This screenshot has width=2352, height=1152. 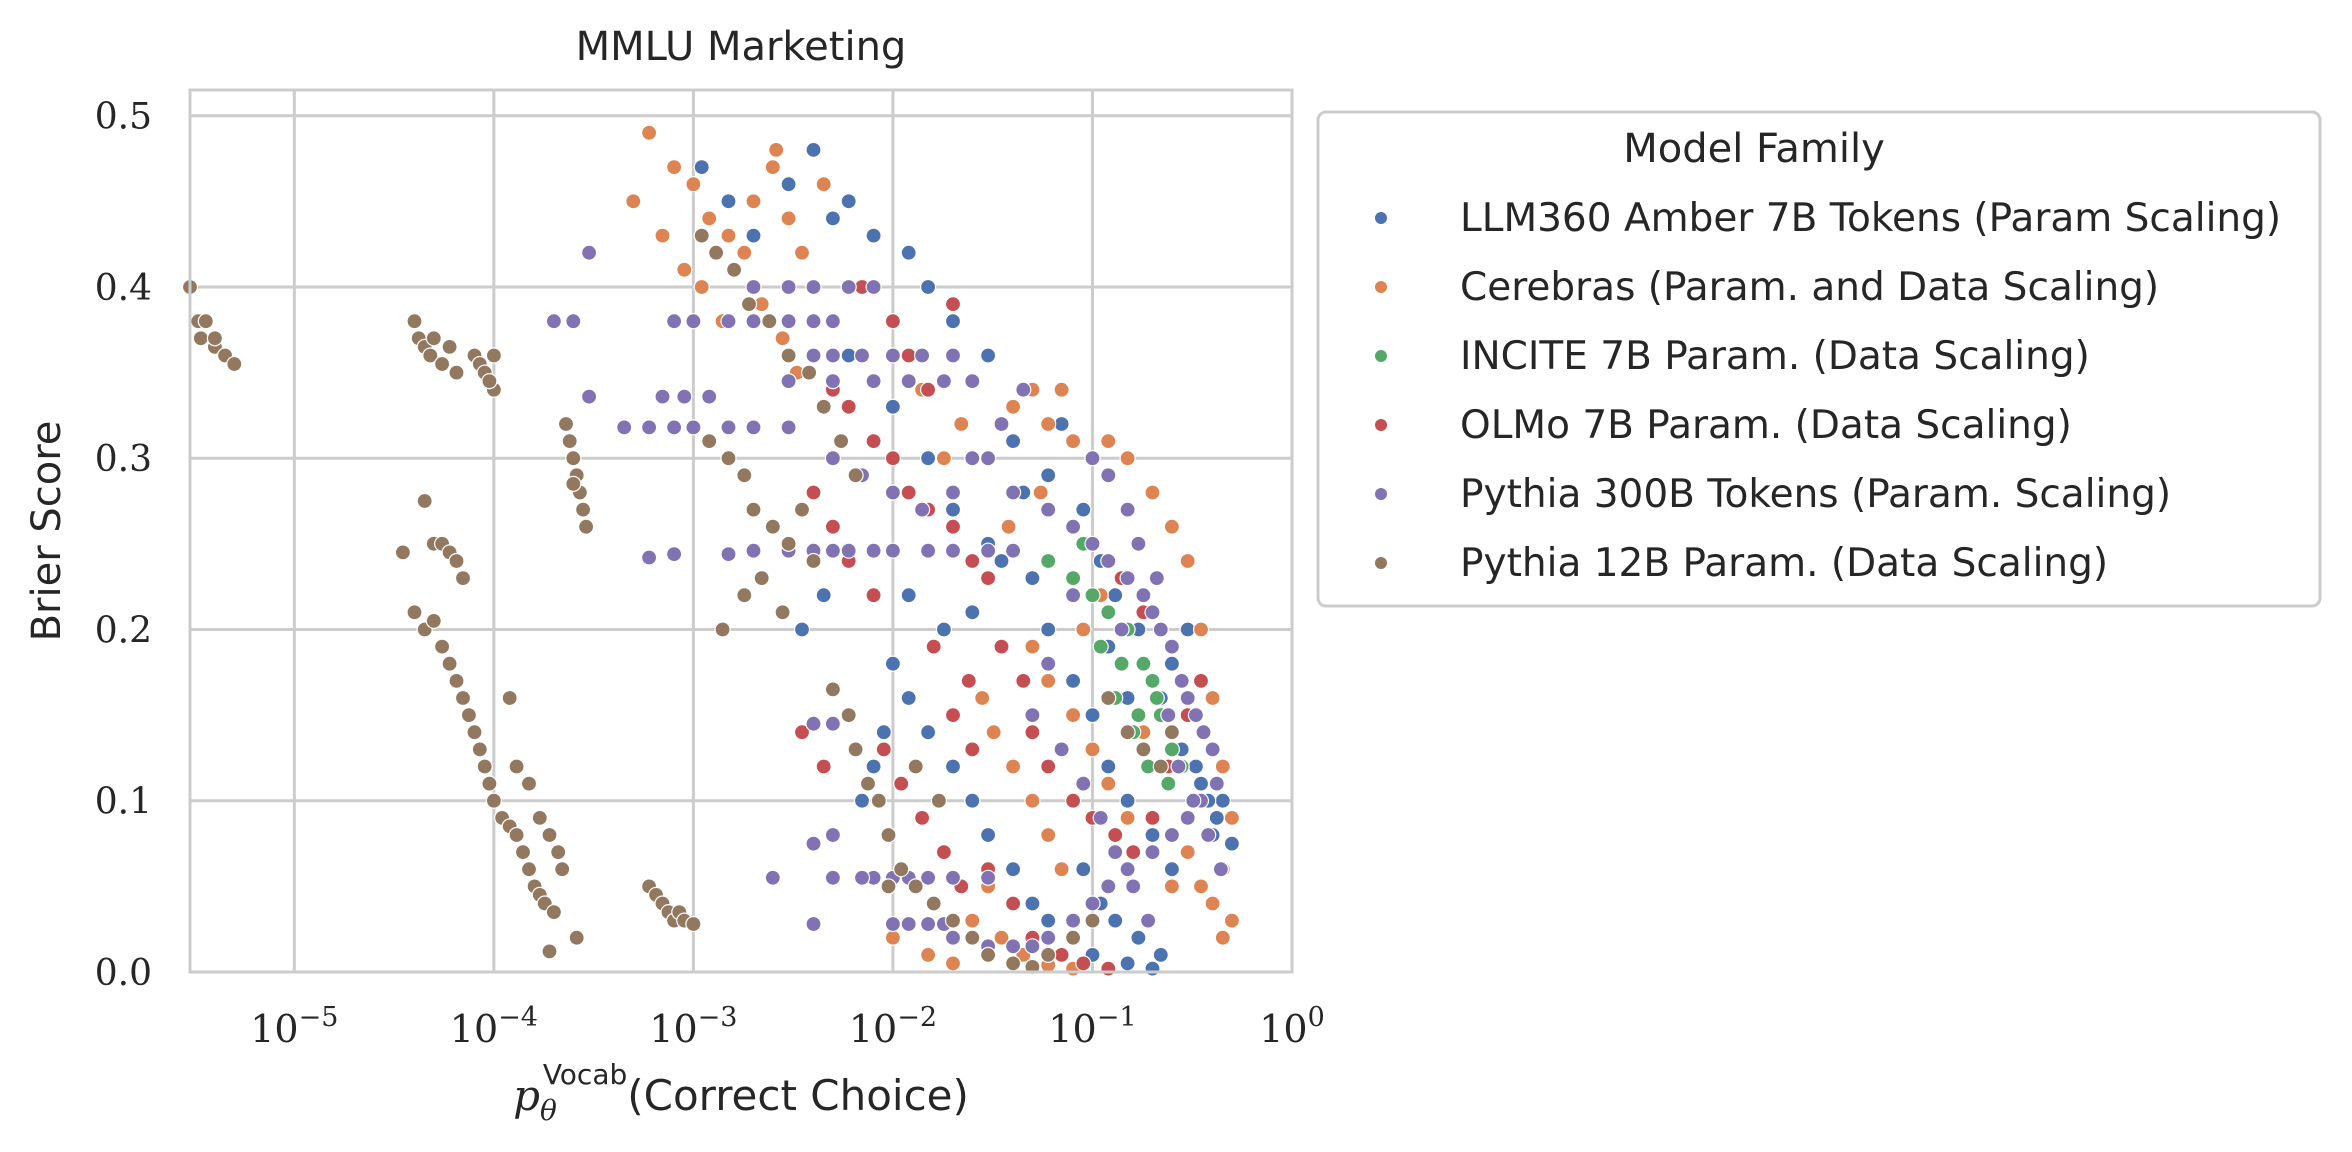 What do you see at coordinates (1870, 218) in the screenshot?
I see `legend-label: LLM360 Amber 7B Tokens (Param Scaling)` at bounding box center [1870, 218].